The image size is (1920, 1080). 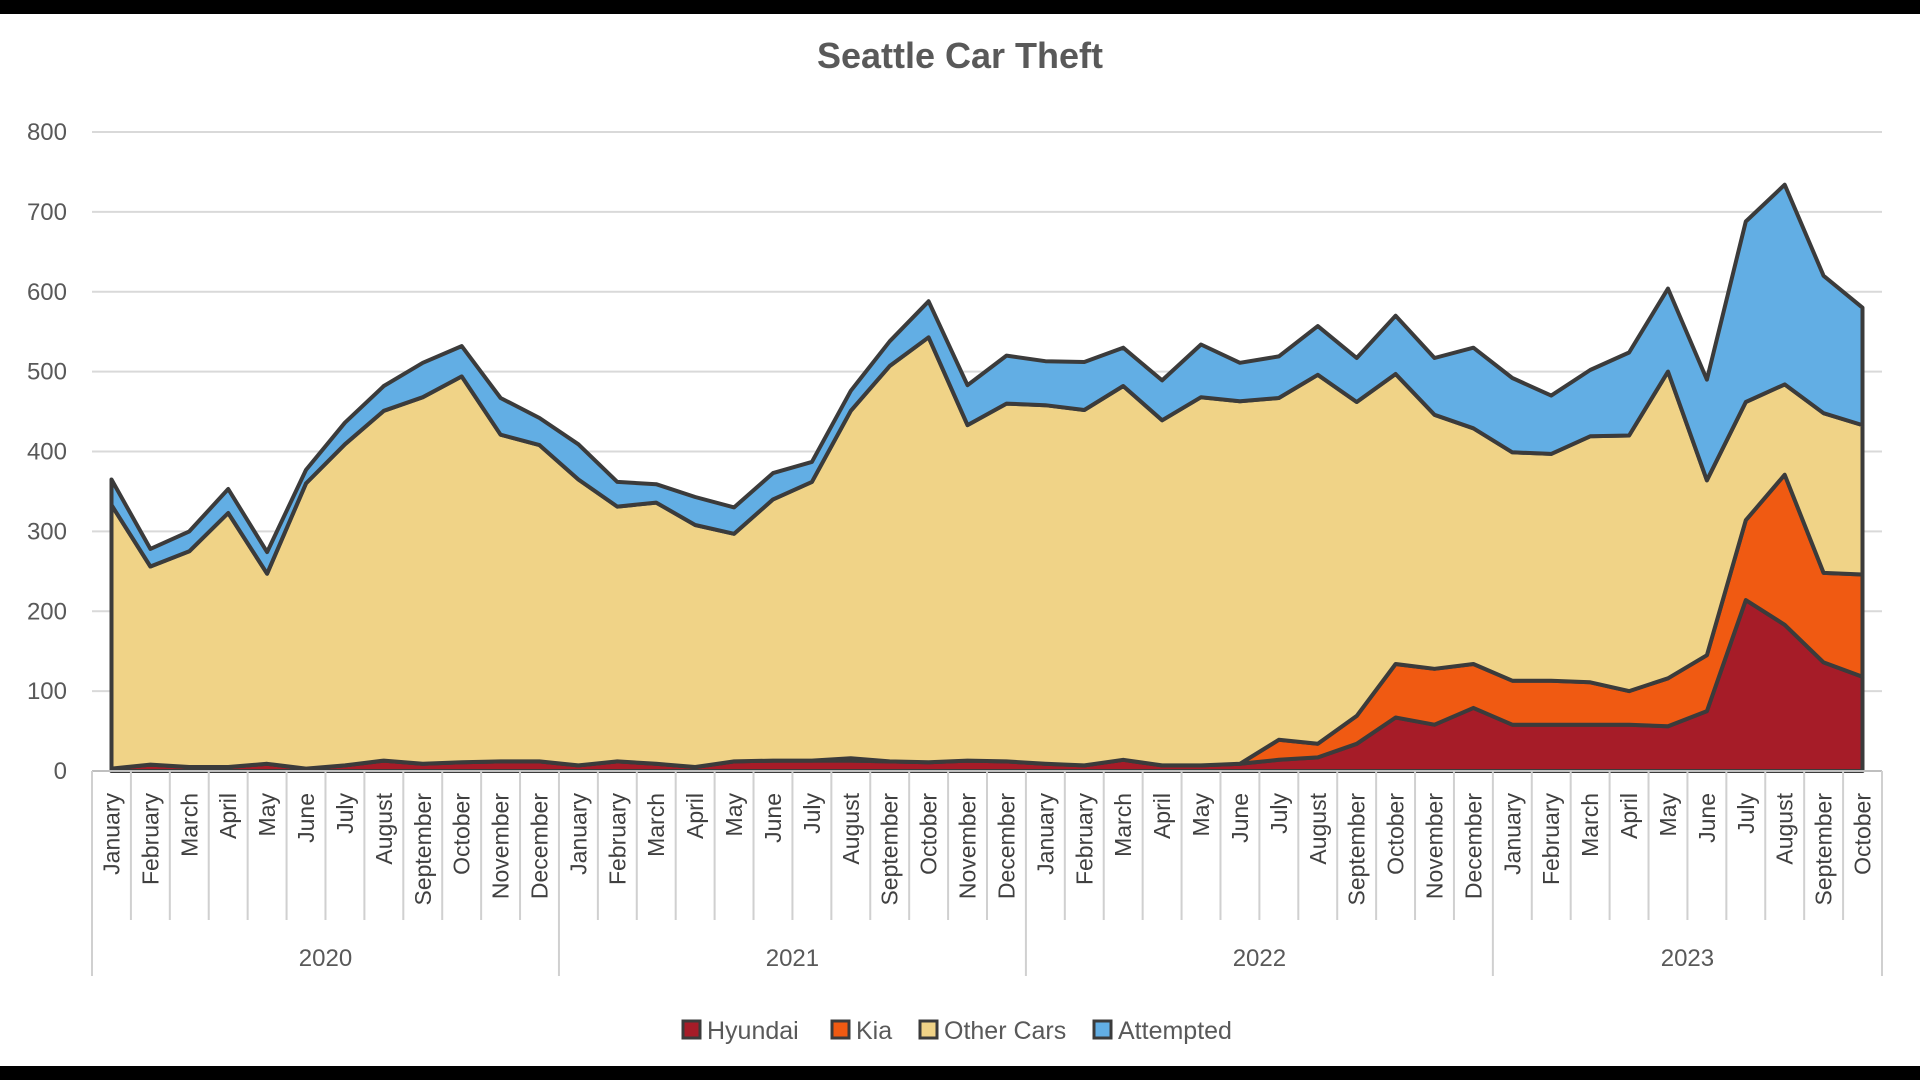 I want to click on y-axis: 0 100 200 300 400 500 600 700 800, so click(x=47, y=452).